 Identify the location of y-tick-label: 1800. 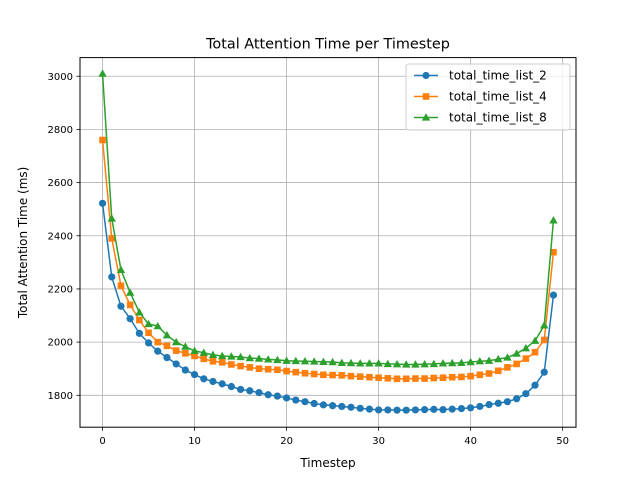
(60, 396).